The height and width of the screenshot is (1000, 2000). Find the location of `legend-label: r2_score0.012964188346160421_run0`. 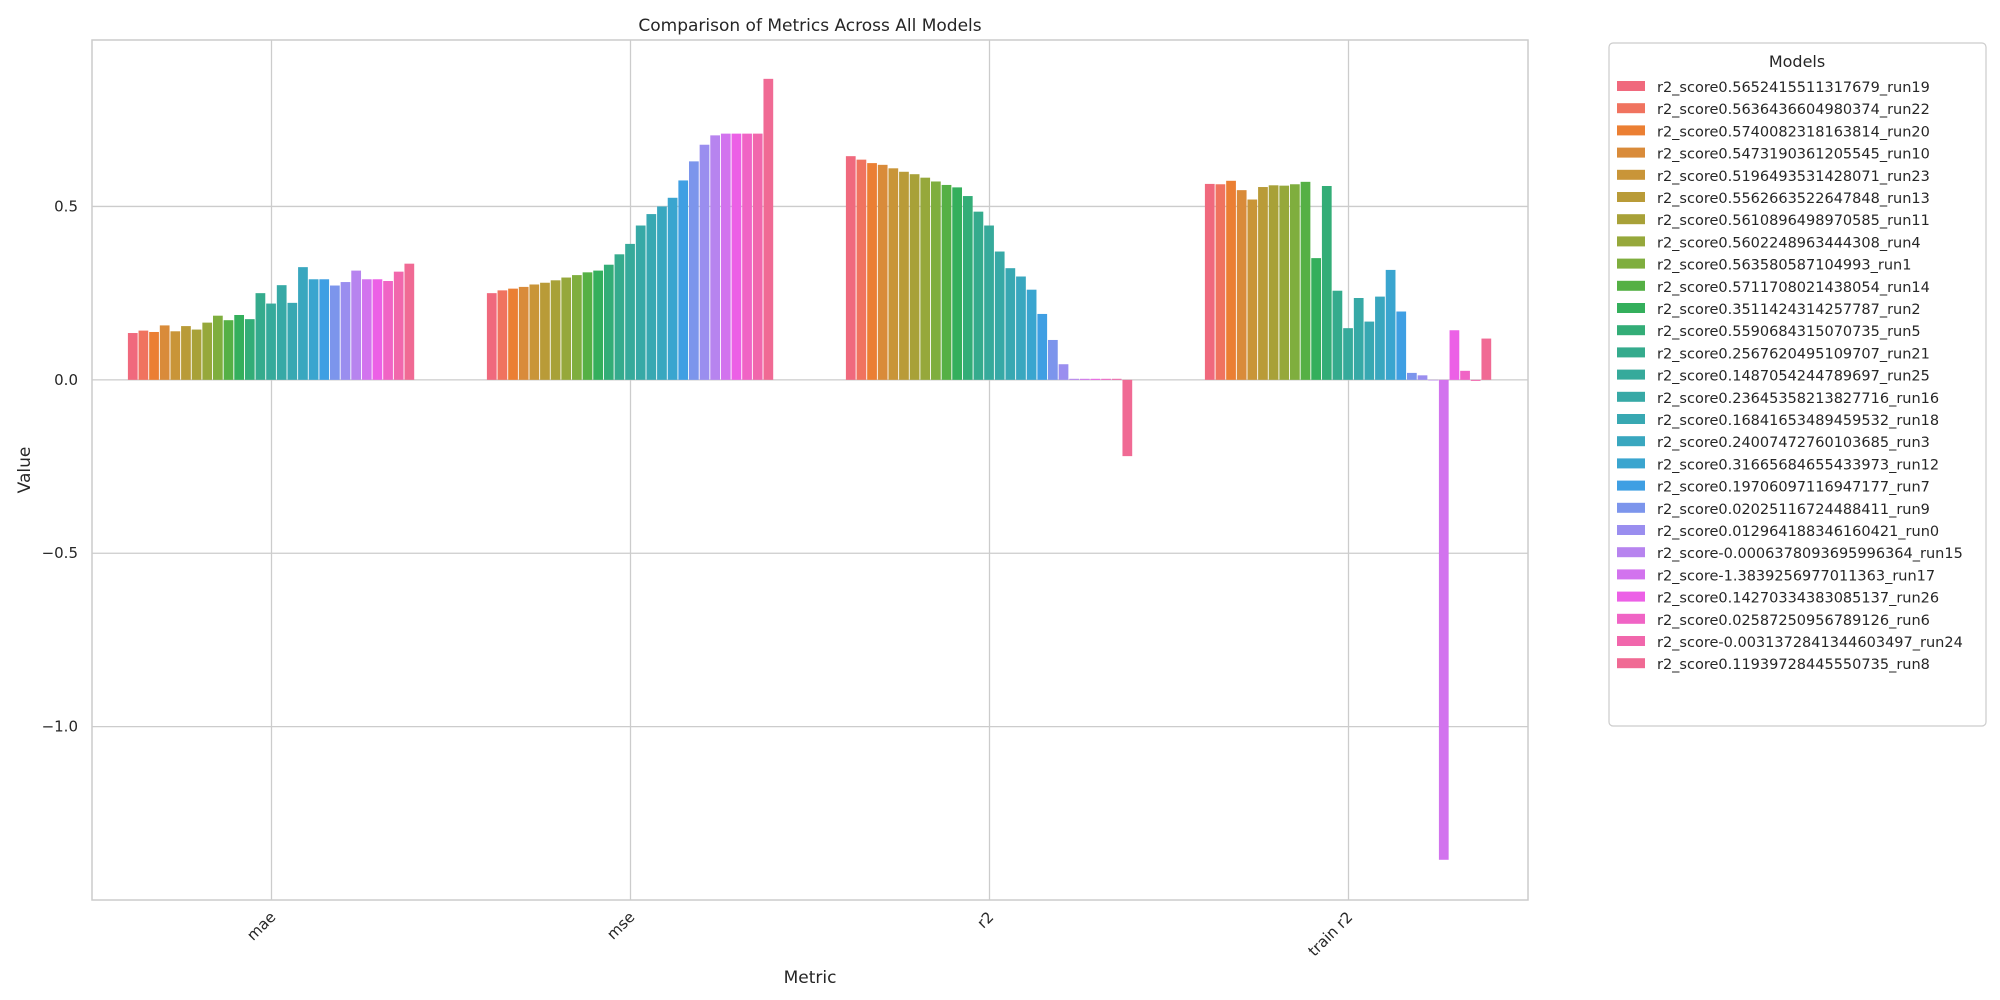

legend-label: r2_score0.012964188346160421_run0 is located at coordinates (1798, 532).